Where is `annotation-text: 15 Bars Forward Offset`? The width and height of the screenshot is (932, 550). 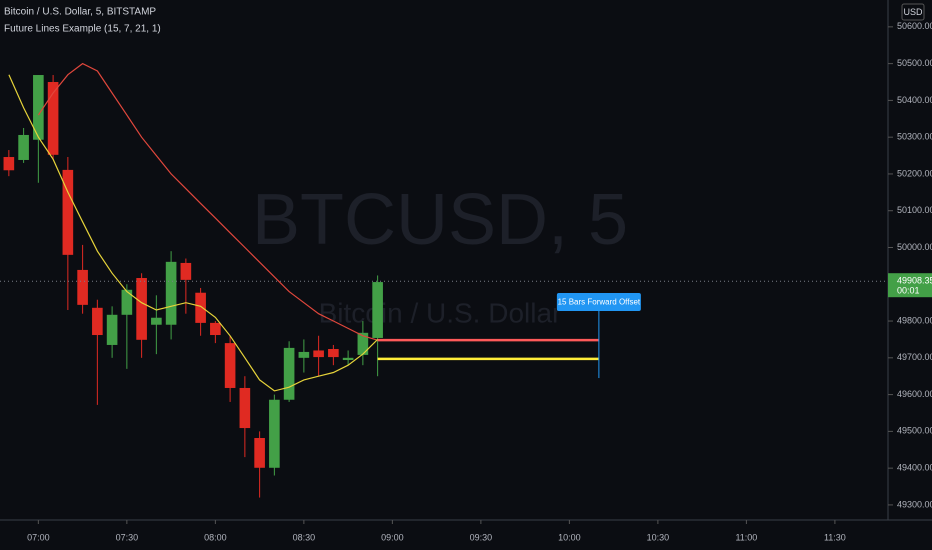
annotation-text: 15 Bars Forward Offset is located at coordinates (599, 302).